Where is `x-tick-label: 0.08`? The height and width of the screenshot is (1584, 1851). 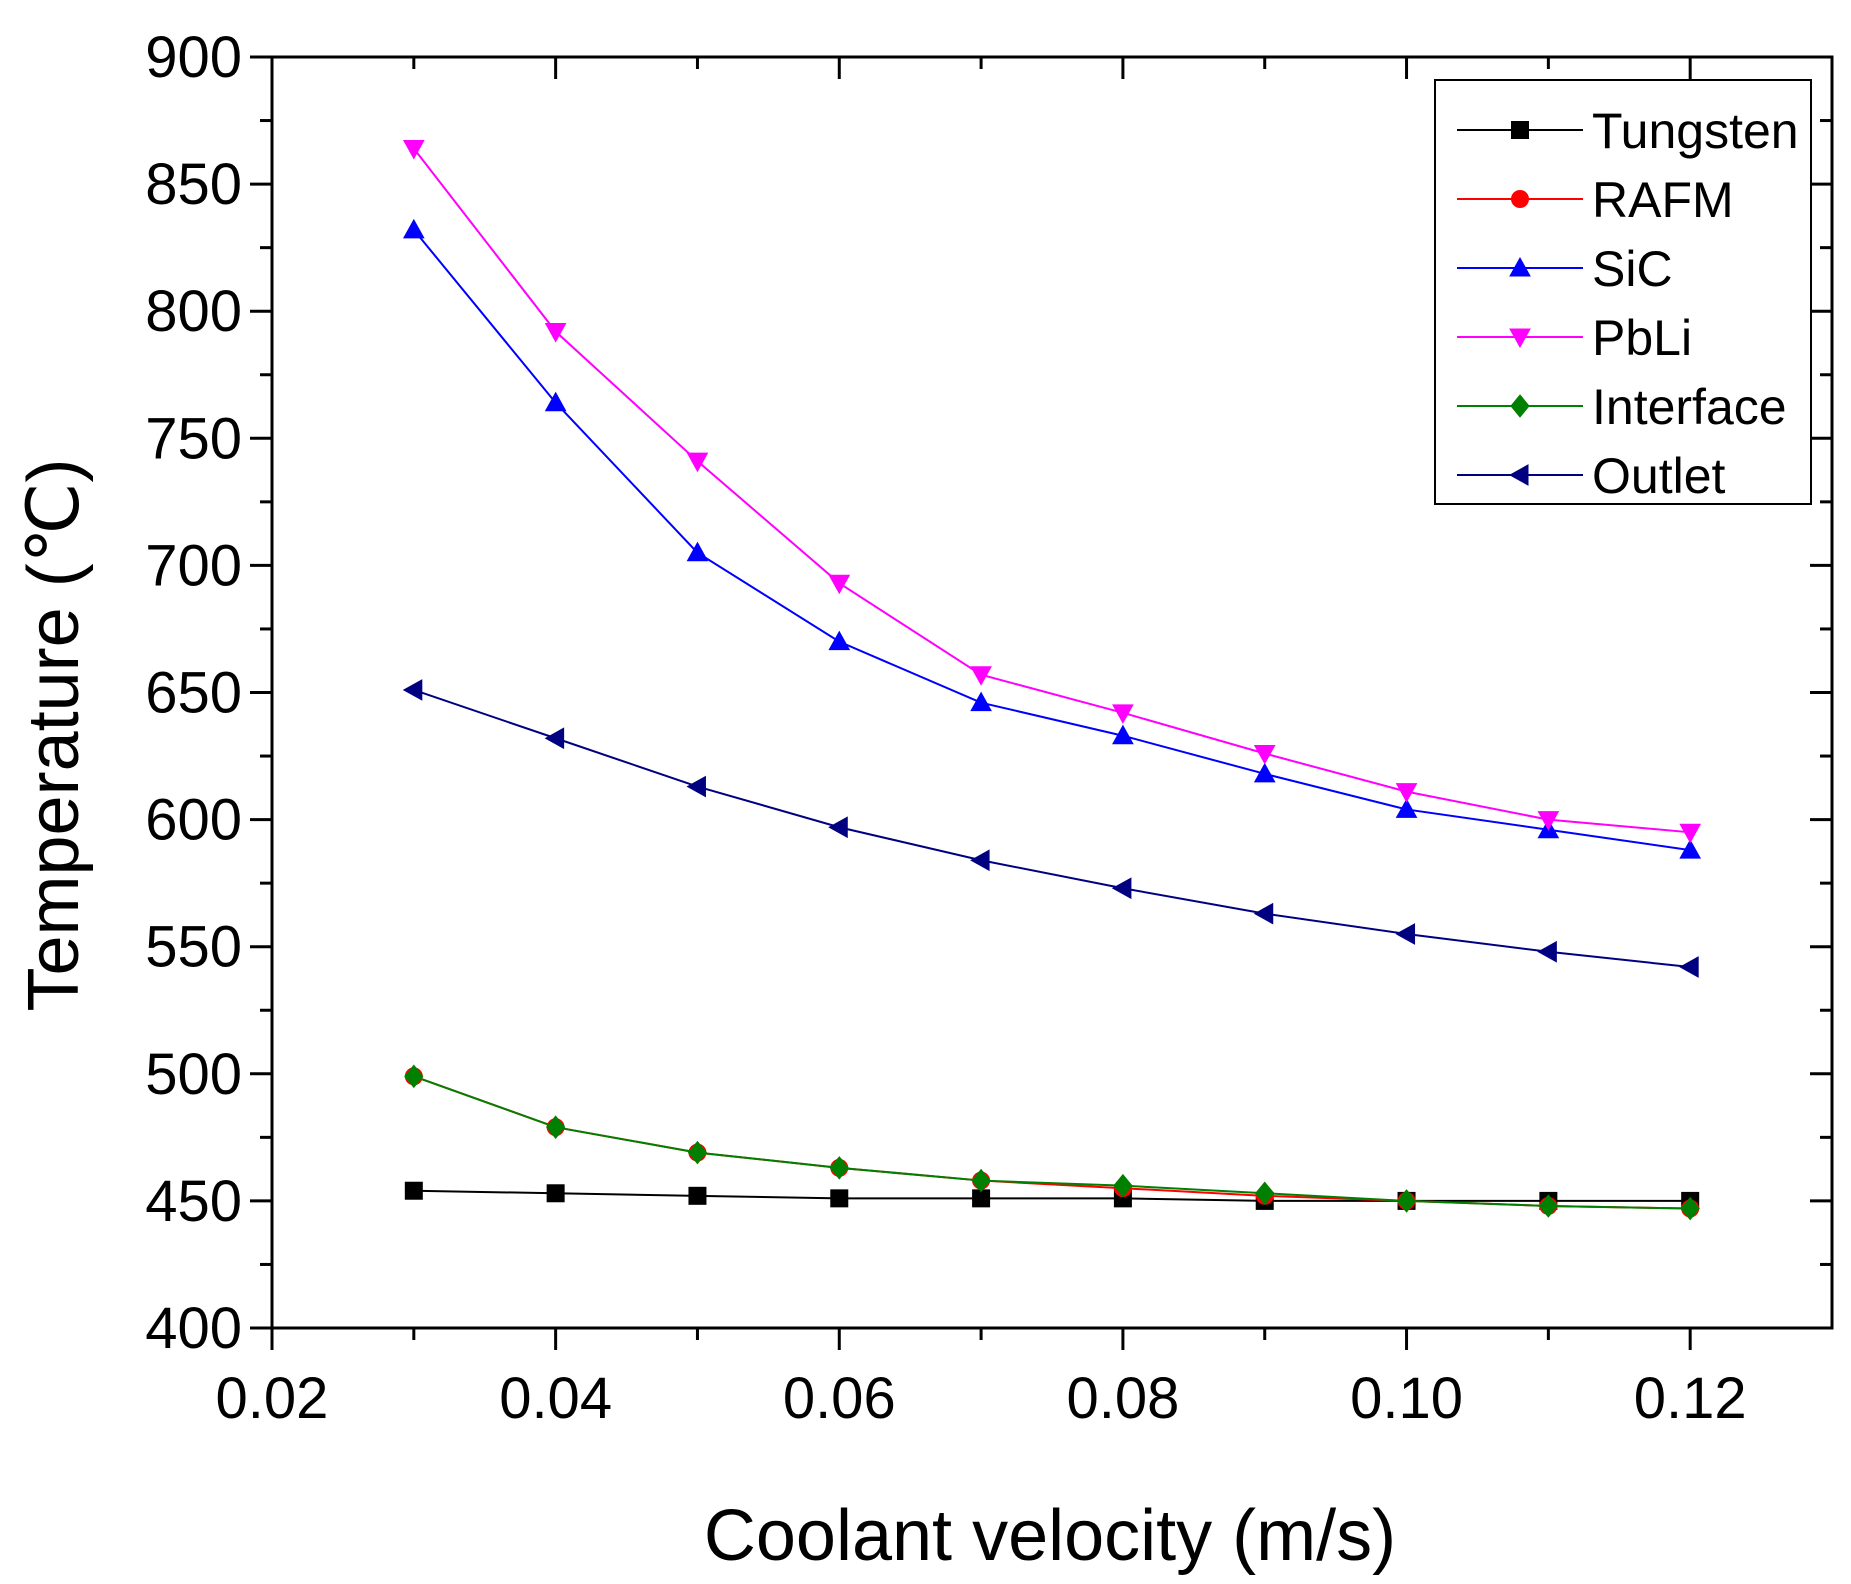 x-tick-label: 0.08 is located at coordinates (1122, 1398).